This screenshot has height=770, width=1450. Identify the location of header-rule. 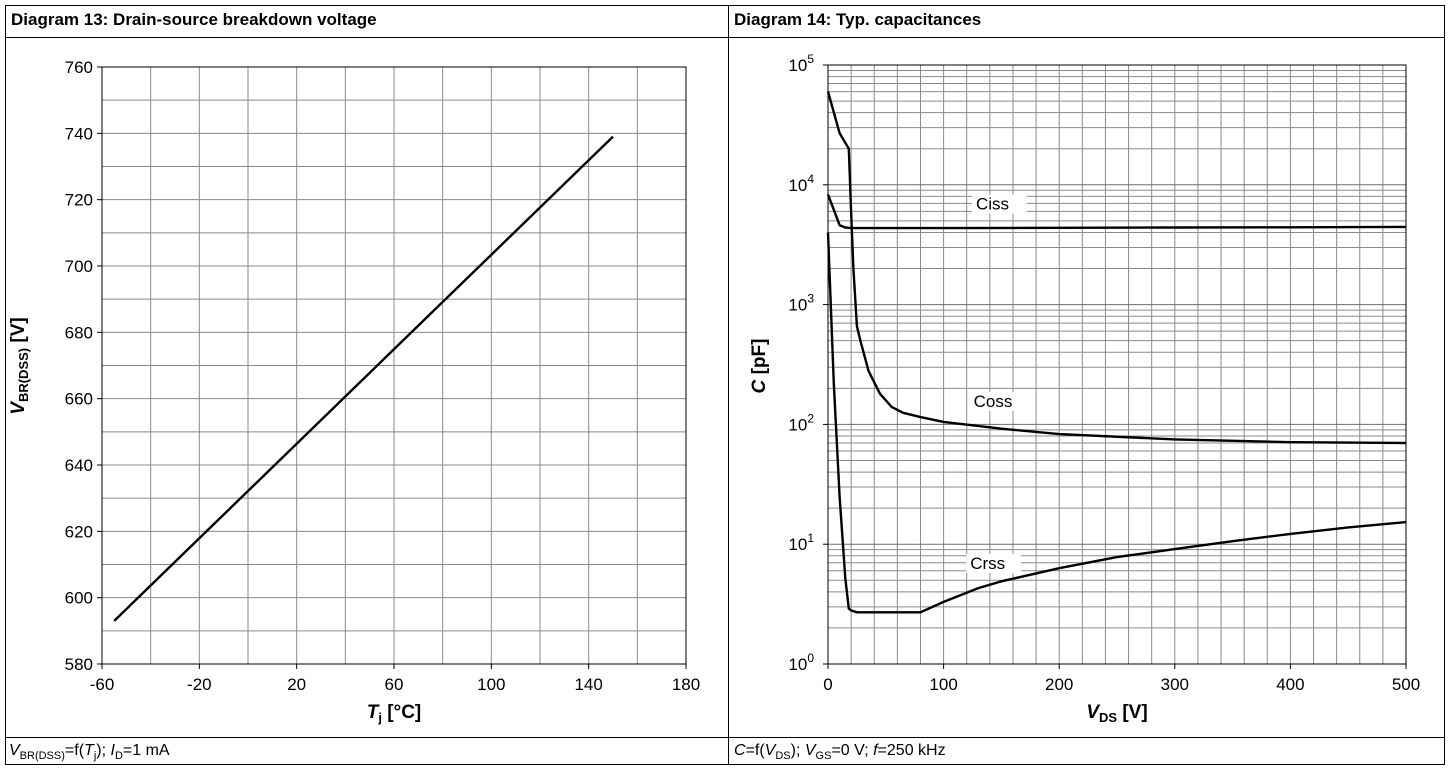
(725, 37).